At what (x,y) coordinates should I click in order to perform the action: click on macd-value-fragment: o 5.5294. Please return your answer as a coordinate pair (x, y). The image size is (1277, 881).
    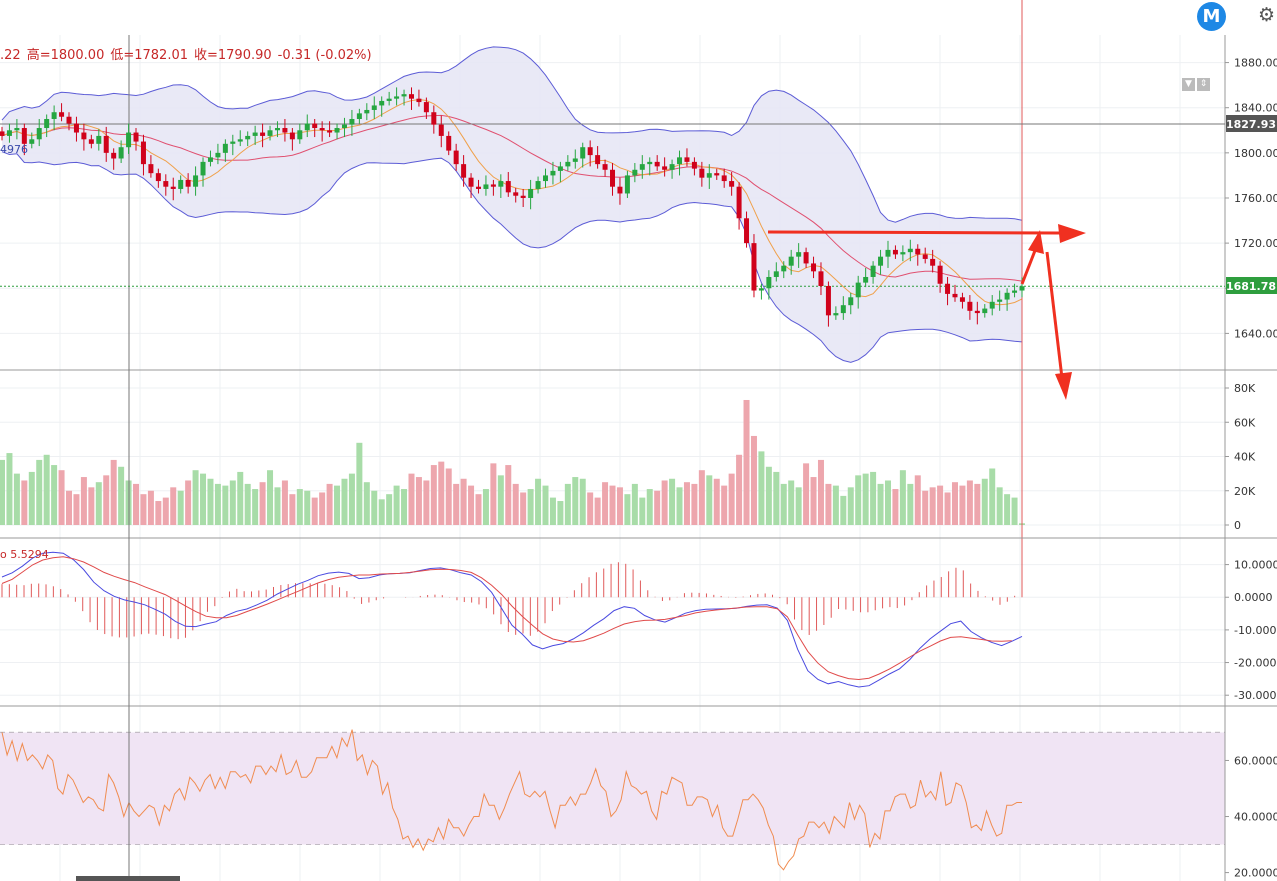
    Looking at the image, I should click on (24, 554).